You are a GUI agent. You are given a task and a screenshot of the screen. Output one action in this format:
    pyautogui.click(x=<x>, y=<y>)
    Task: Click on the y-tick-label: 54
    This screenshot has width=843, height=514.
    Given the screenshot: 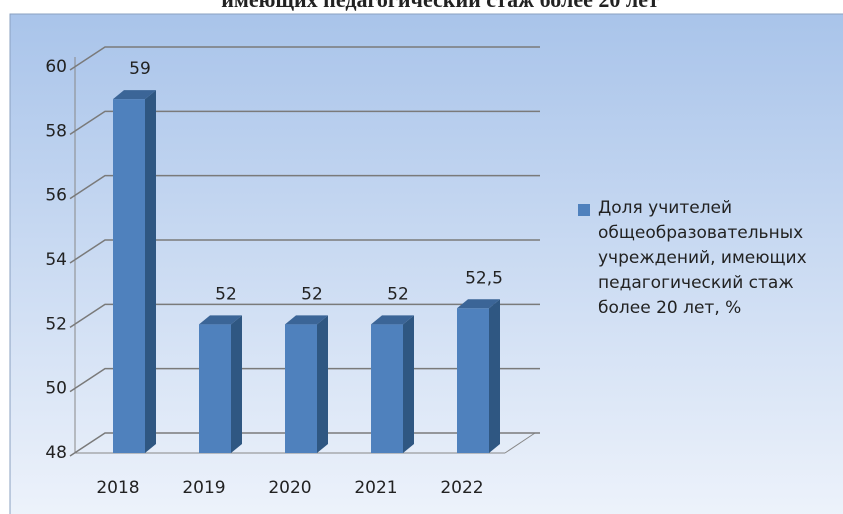 What is the action you would take?
    pyautogui.click(x=56, y=260)
    